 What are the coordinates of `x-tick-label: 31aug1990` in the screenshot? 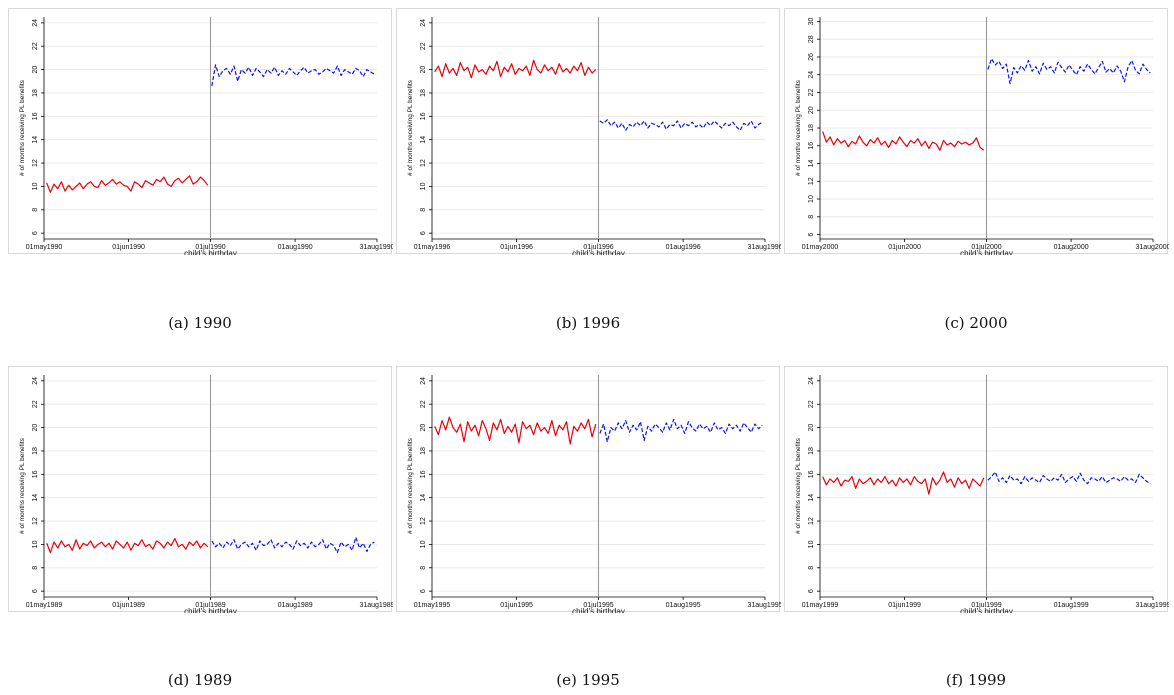 It's located at (376, 247).